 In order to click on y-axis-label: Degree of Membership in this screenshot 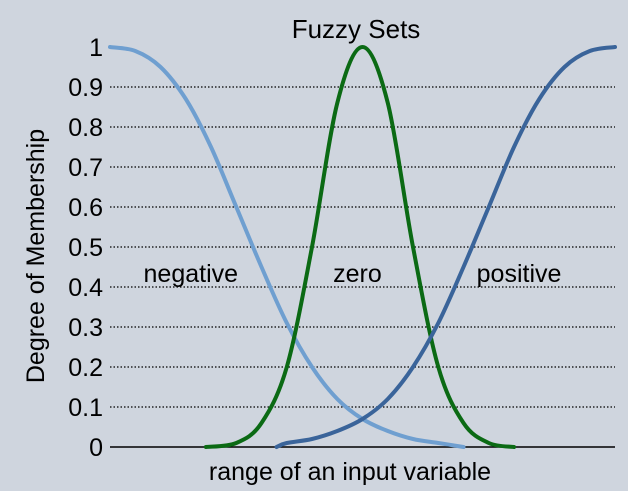, I will do `click(36, 256)`.